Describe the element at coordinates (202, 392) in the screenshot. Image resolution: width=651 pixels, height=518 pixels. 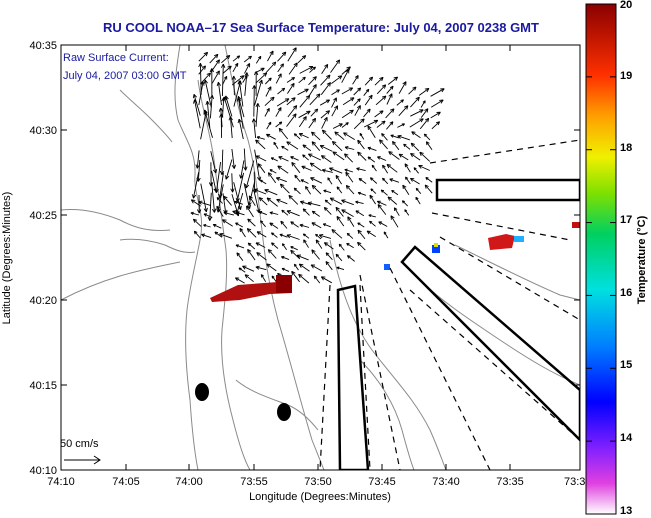
I see `island-blob-west` at that location.